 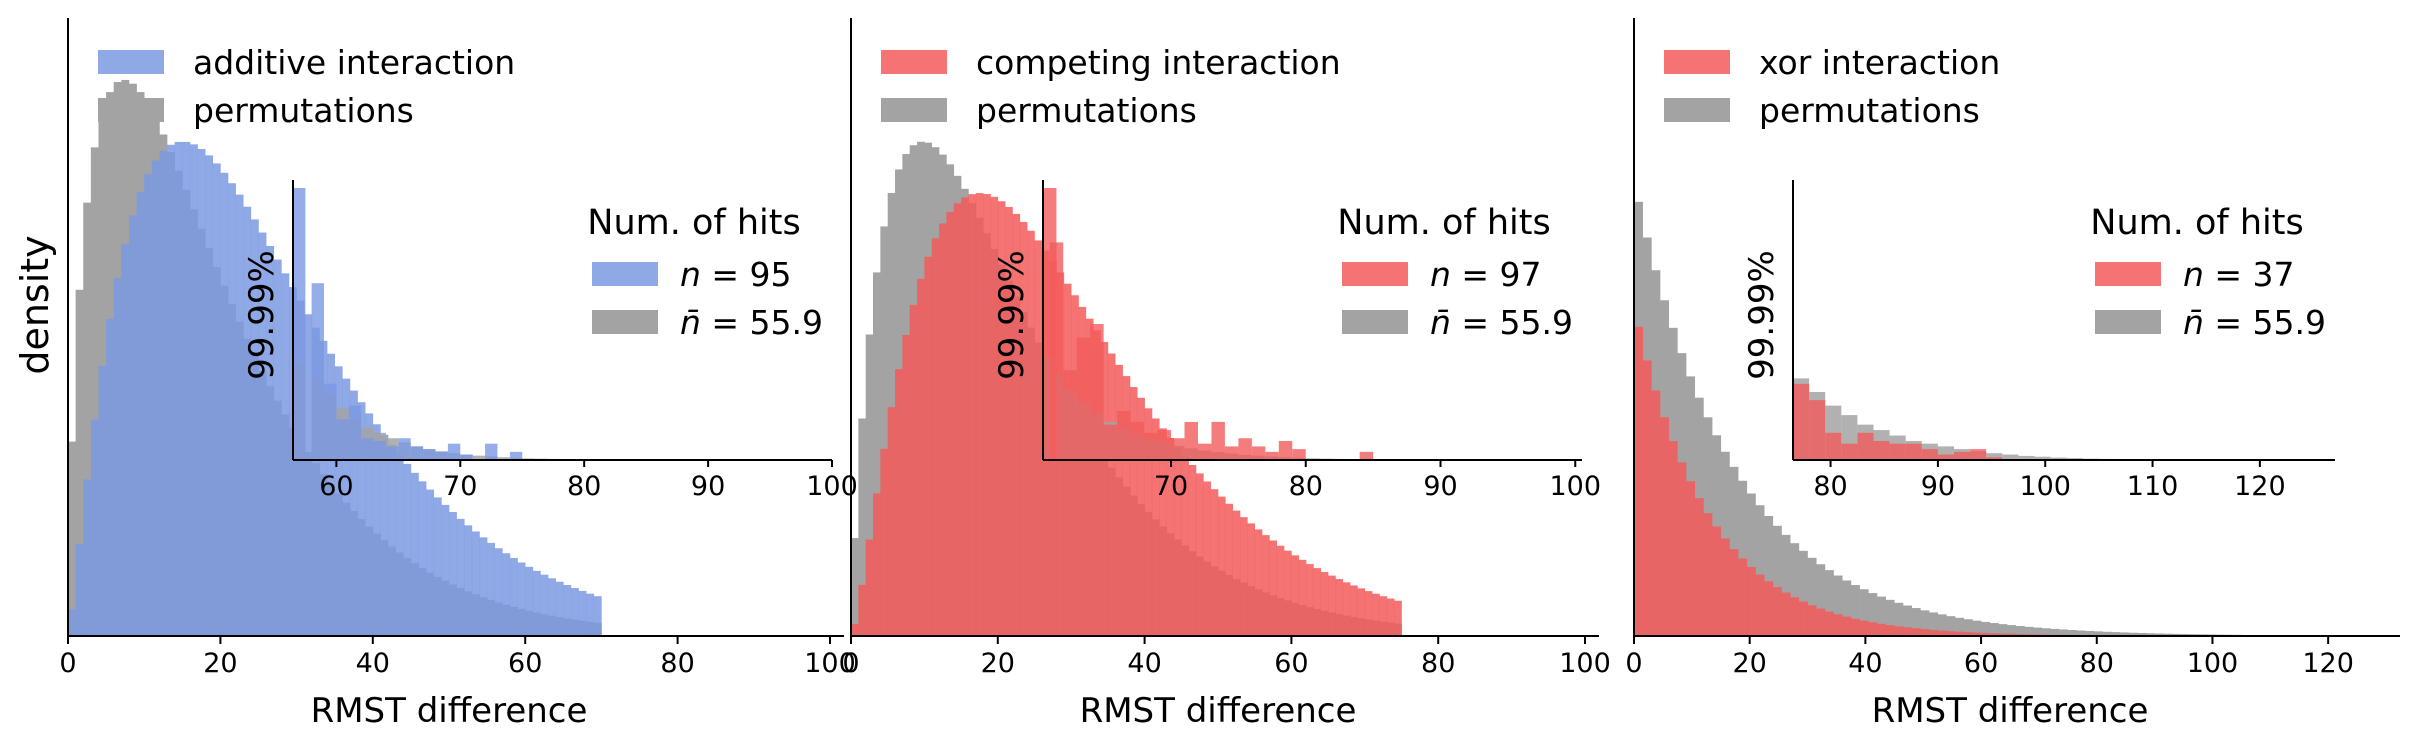 What do you see at coordinates (2213, 663) in the screenshot?
I see `x-tick-label: 100` at bounding box center [2213, 663].